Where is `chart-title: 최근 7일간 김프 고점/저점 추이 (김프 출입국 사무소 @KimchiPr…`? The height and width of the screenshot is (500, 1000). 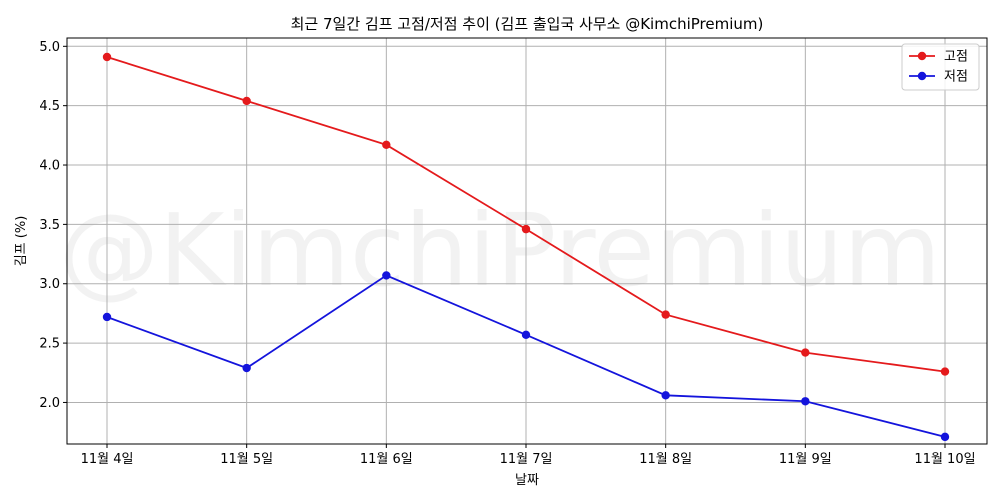
chart-title: 최근 7일간 김프 고점/저점 추이 (김프 출입국 사무소 @KimchiPr… is located at coordinates (527, 24).